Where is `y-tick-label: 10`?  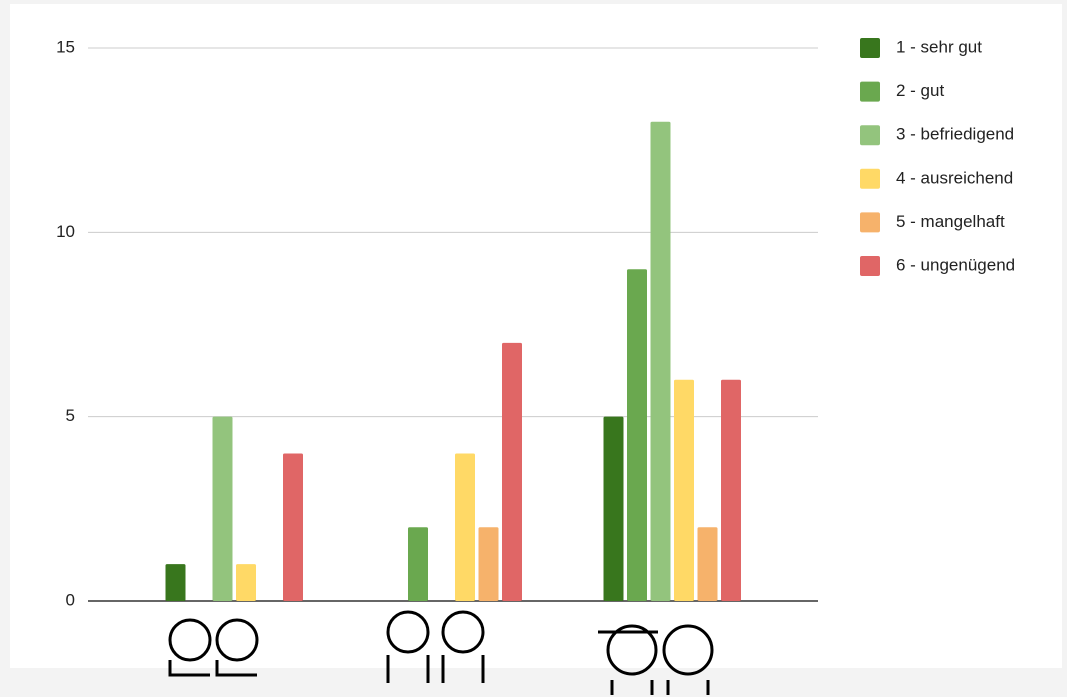 y-tick-label: 10 is located at coordinates (65, 231).